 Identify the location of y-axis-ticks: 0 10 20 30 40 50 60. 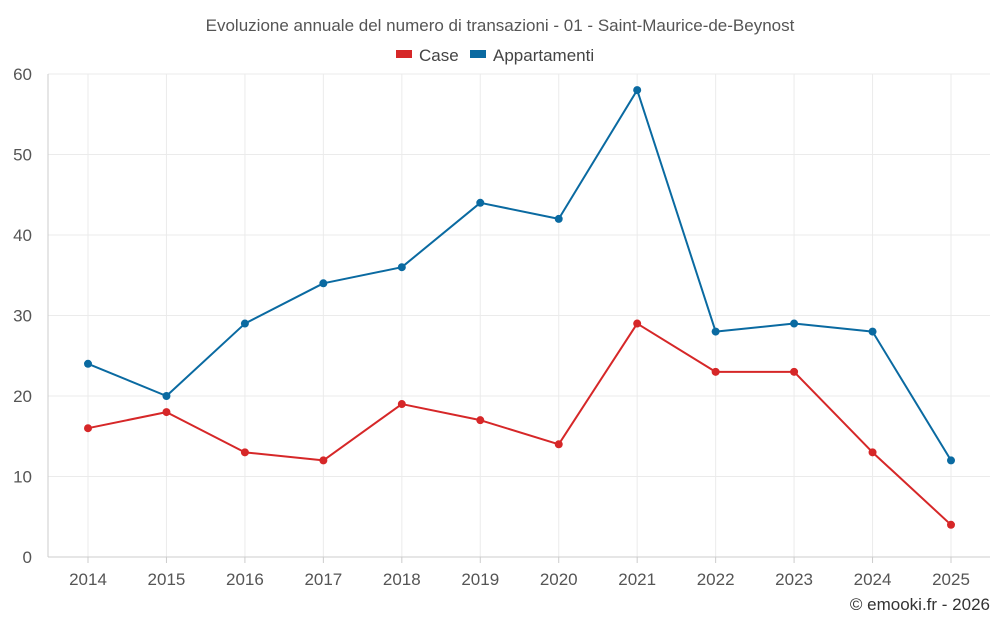
(22, 316).